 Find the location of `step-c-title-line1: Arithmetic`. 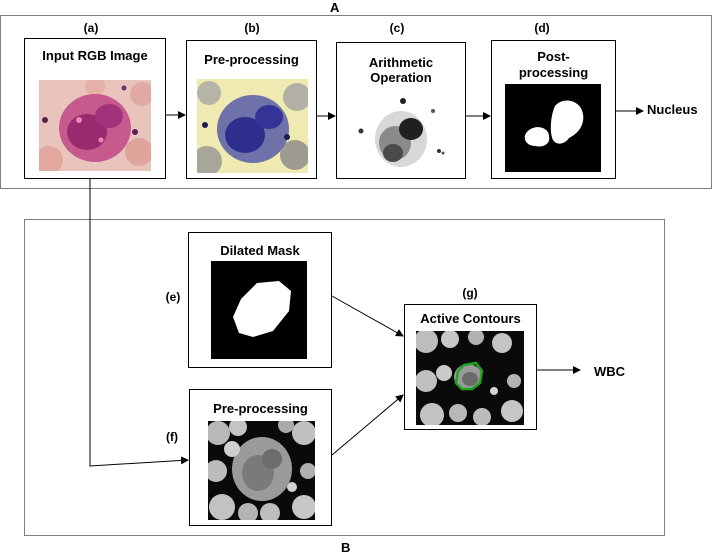

step-c-title-line1: Arithmetic is located at coordinates (401, 62).